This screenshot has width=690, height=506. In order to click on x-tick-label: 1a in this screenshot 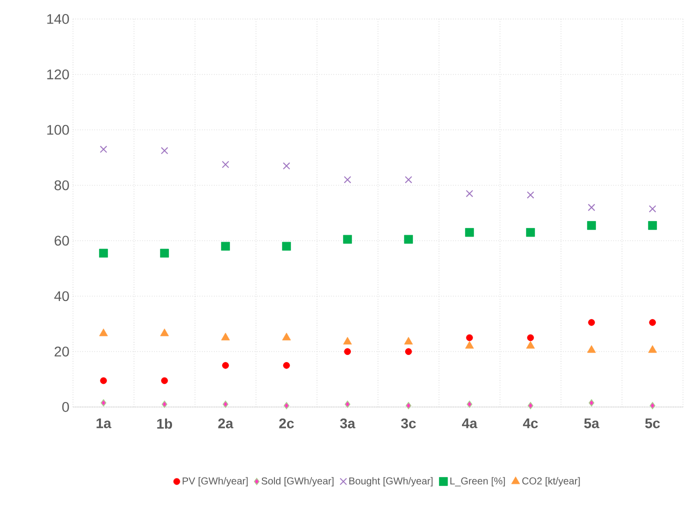, I will do `click(104, 423)`.